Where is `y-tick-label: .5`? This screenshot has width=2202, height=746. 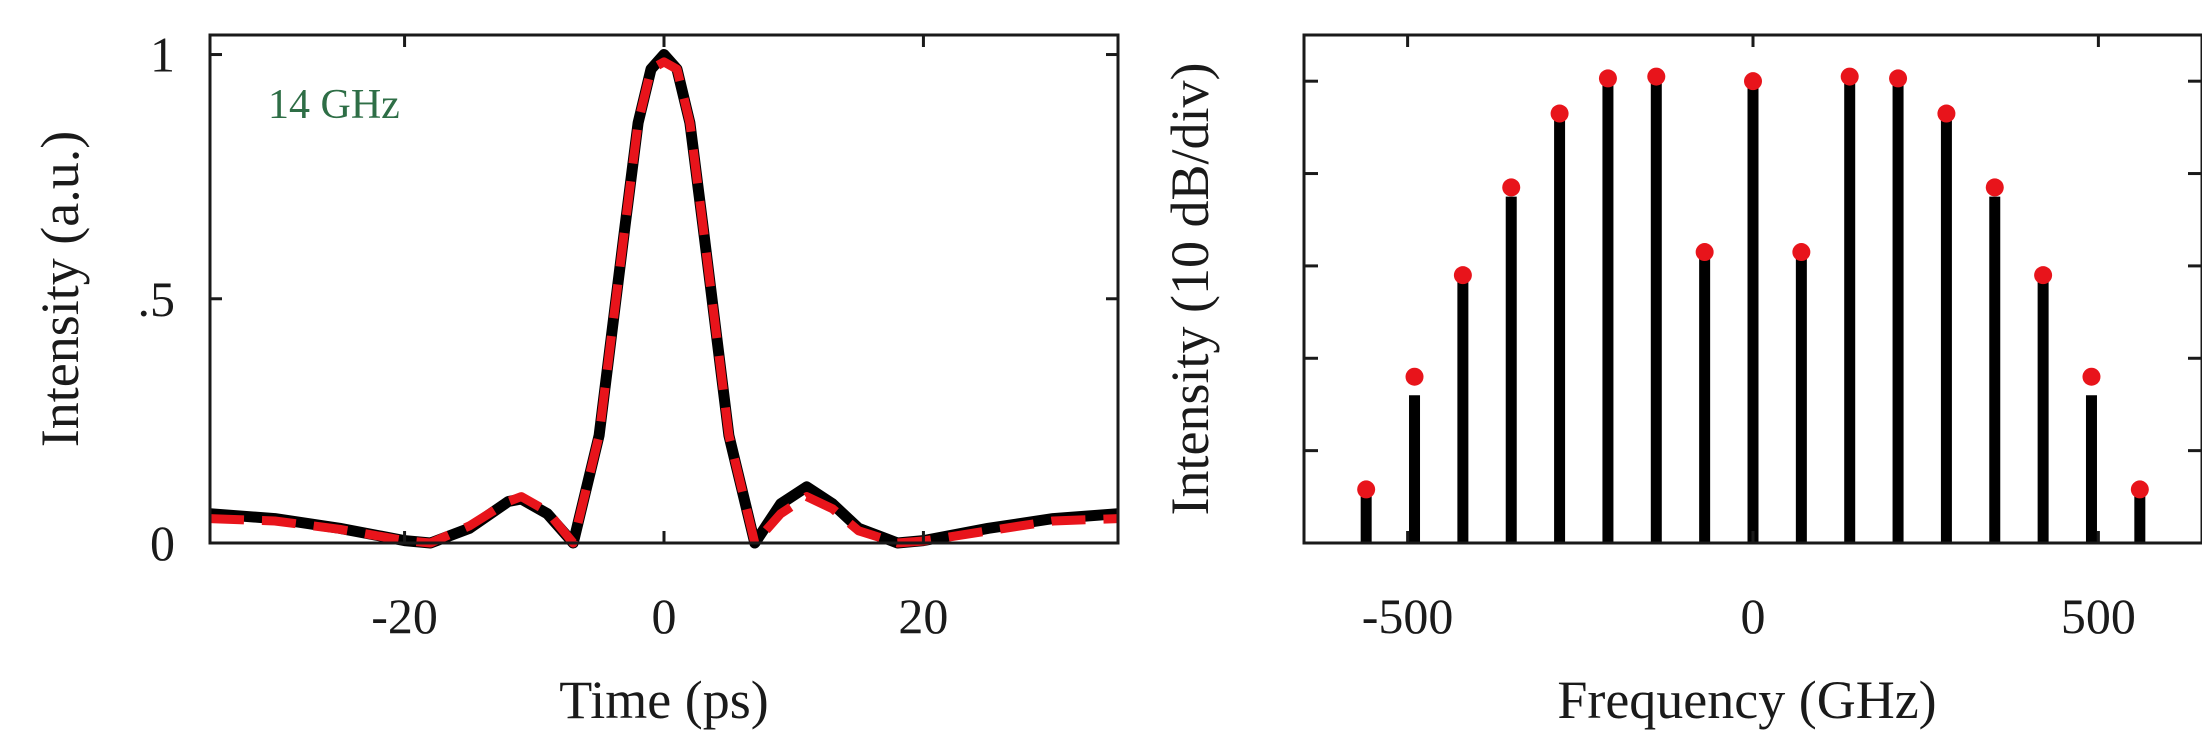
y-tick-label: .5 is located at coordinates (157, 299).